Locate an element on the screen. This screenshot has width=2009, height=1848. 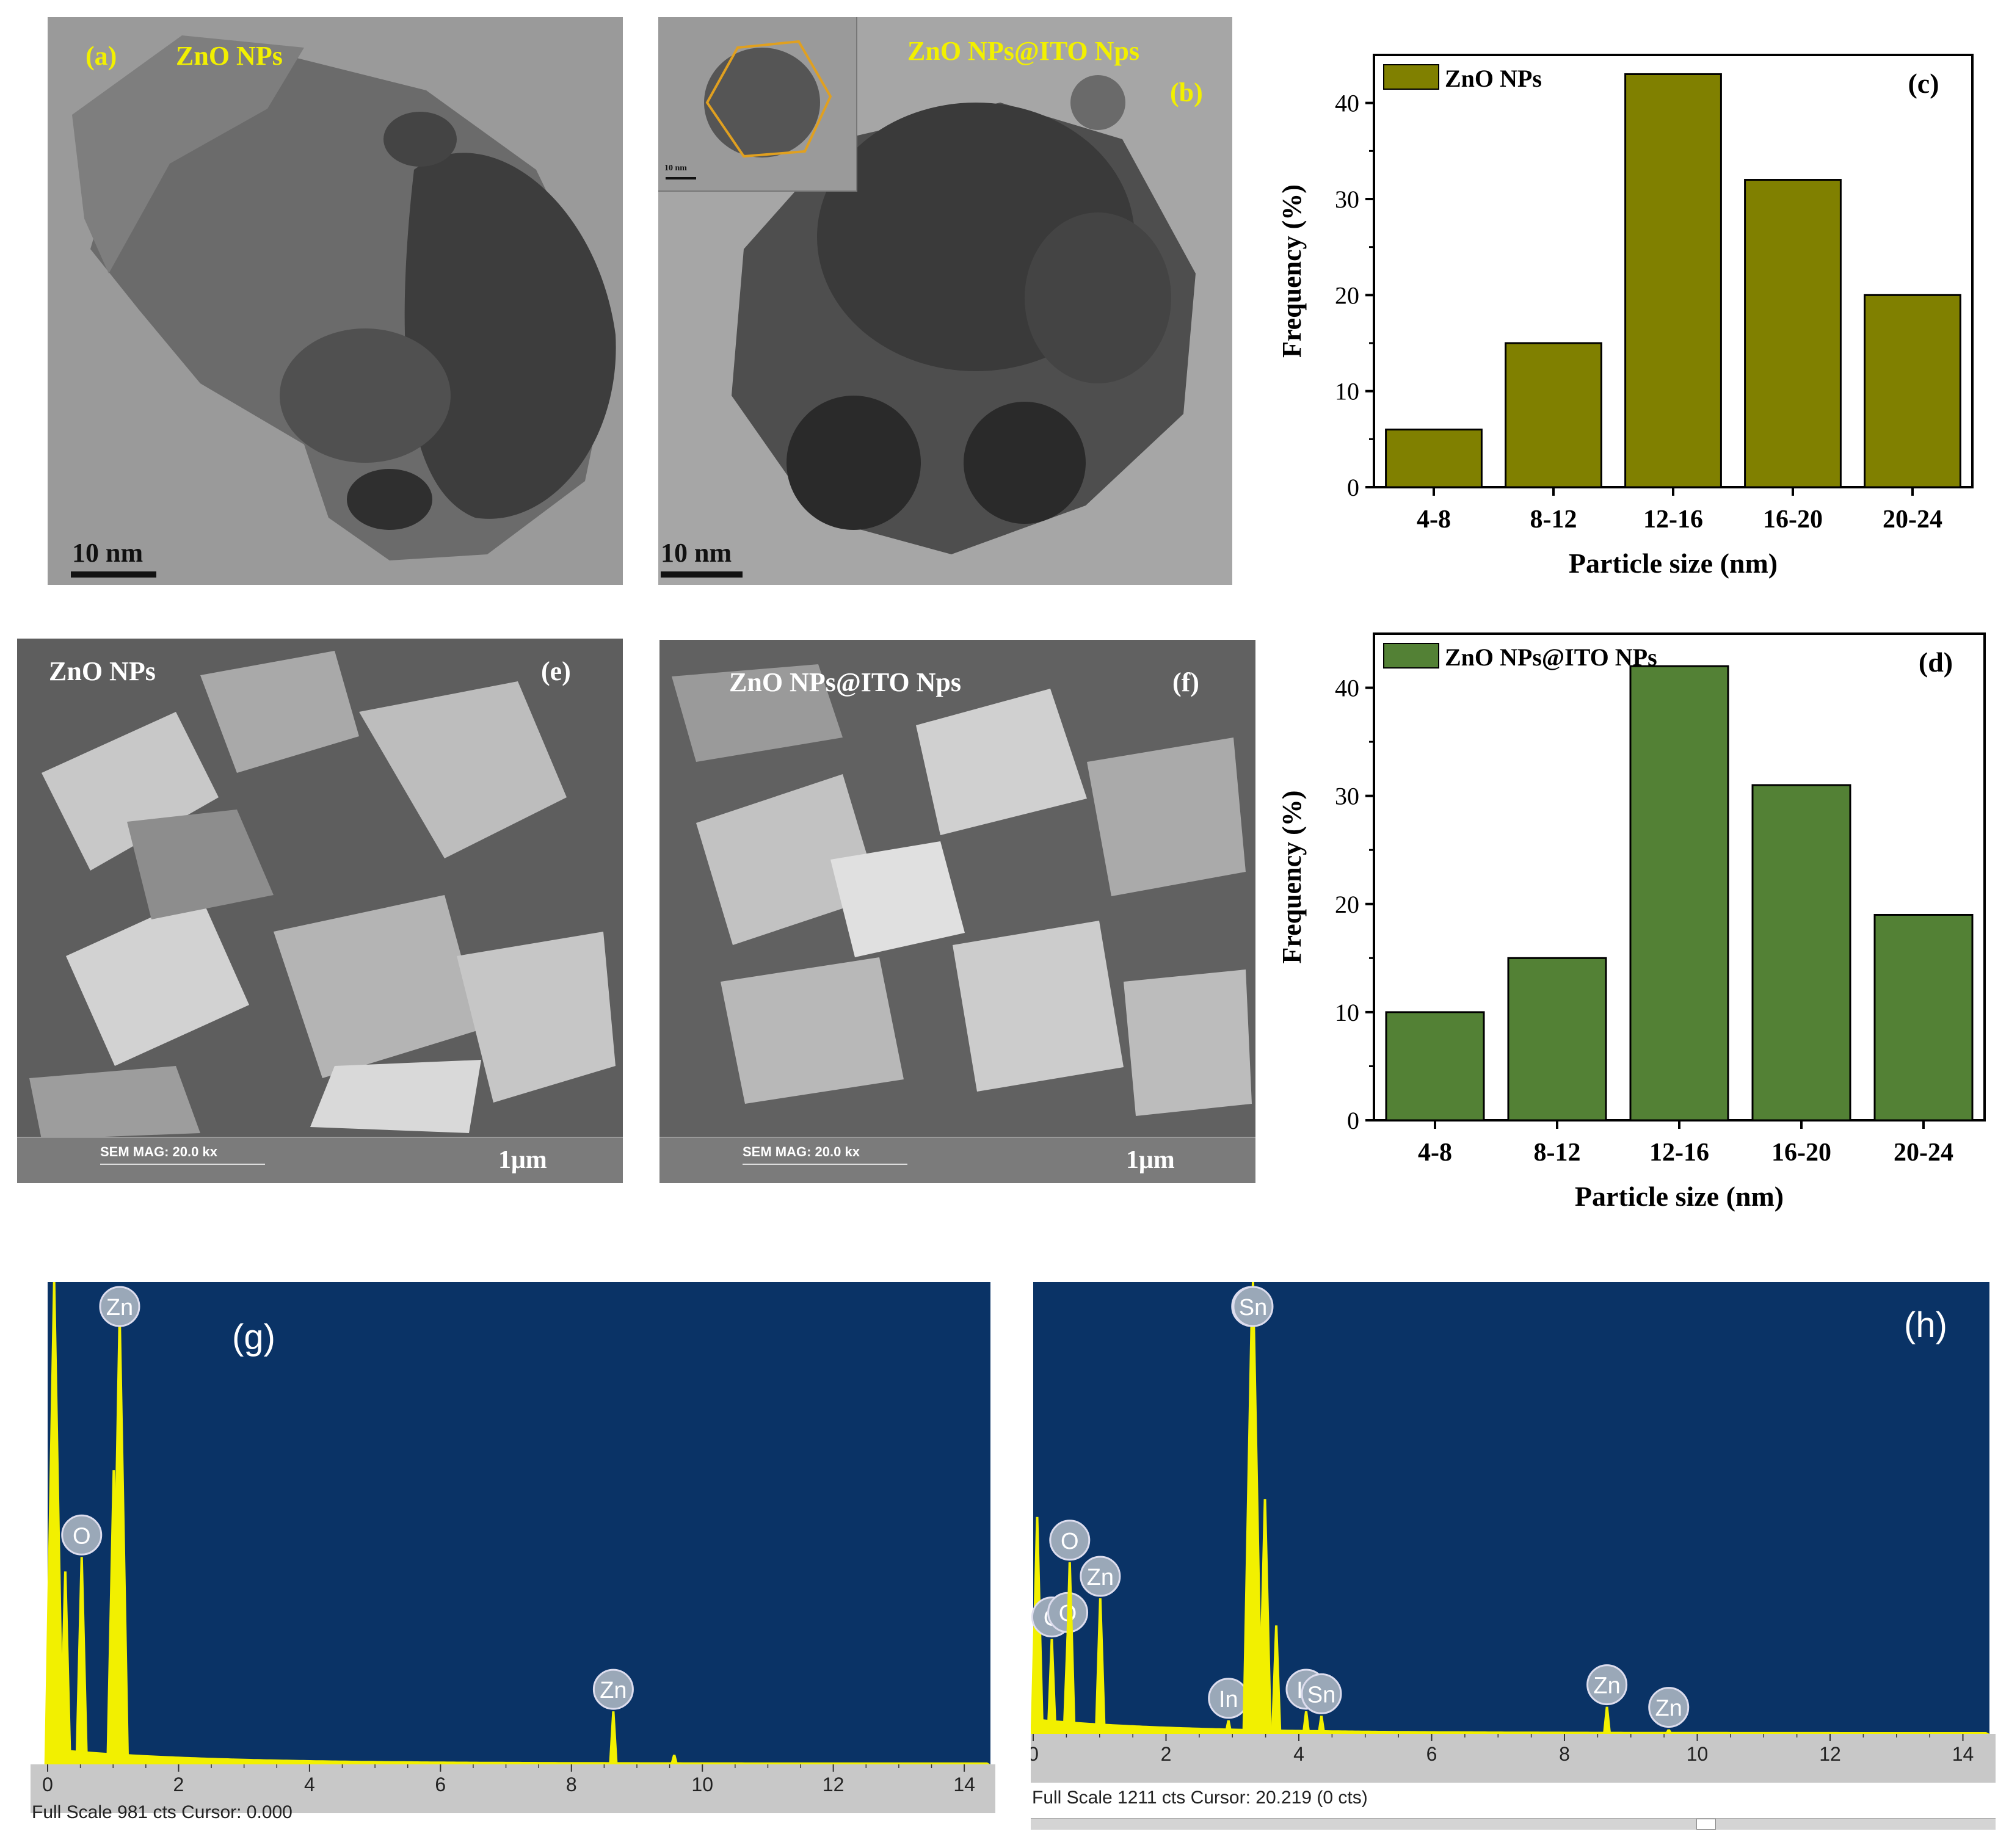
panel-tag: (d) is located at coordinates (1936, 662).